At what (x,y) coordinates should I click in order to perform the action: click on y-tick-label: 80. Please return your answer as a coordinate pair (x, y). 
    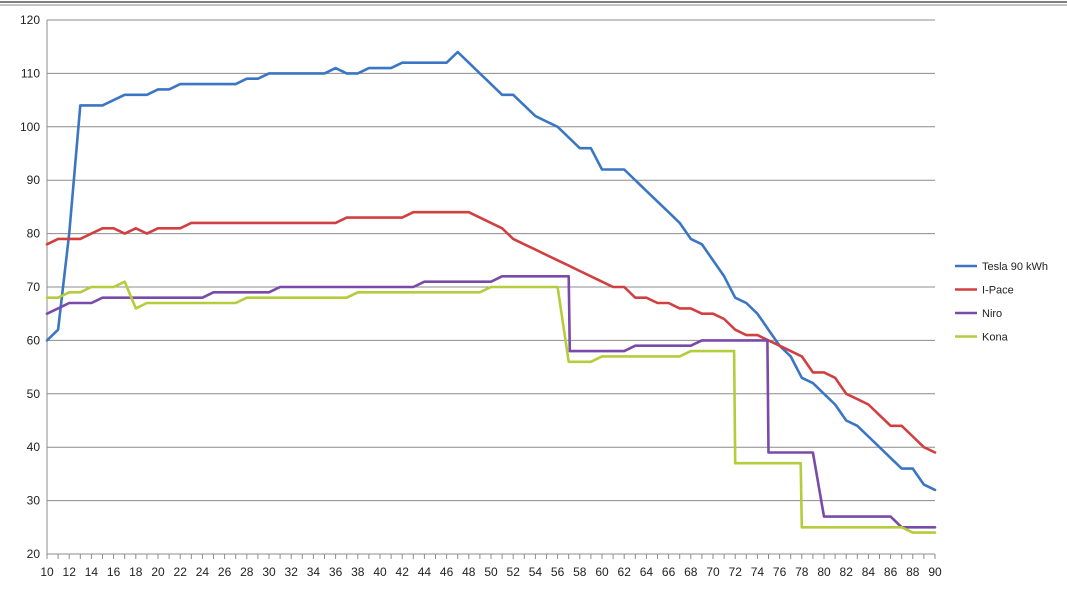
    Looking at the image, I should click on (34, 234).